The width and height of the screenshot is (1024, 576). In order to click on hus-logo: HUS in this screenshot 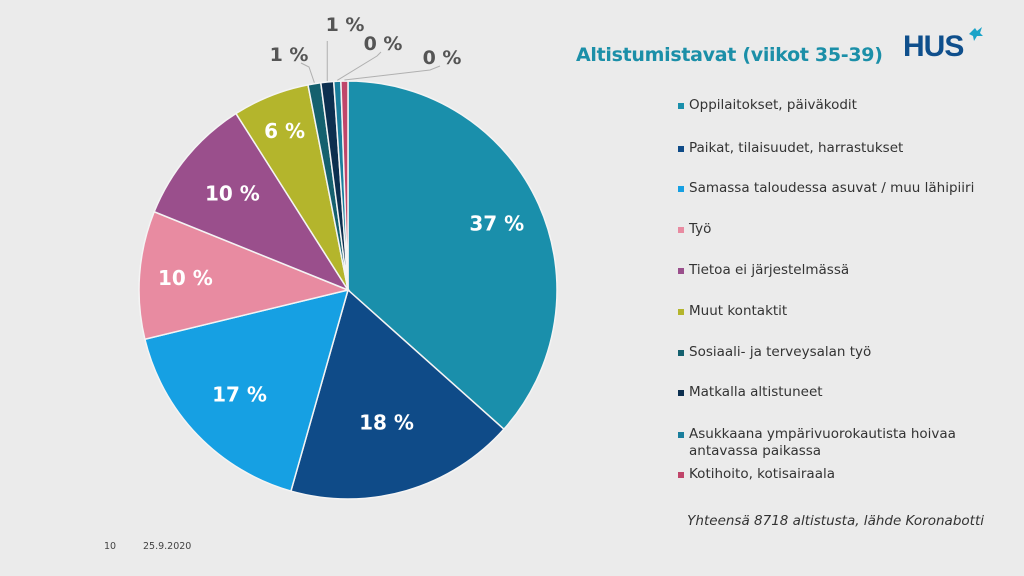, I will do `click(943, 45)`.